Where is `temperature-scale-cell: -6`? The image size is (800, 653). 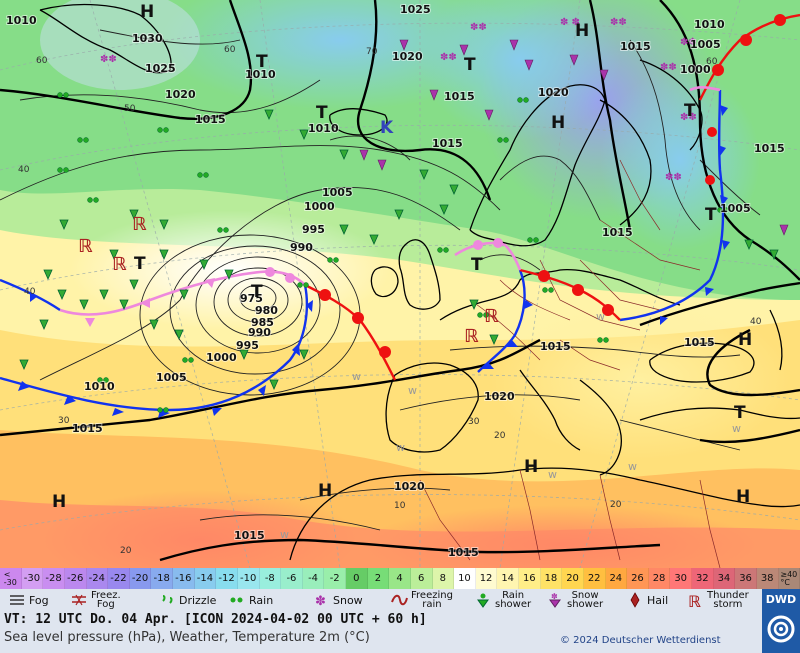
temperature-scale-cell: -6 is located at coordinates (292, 578).